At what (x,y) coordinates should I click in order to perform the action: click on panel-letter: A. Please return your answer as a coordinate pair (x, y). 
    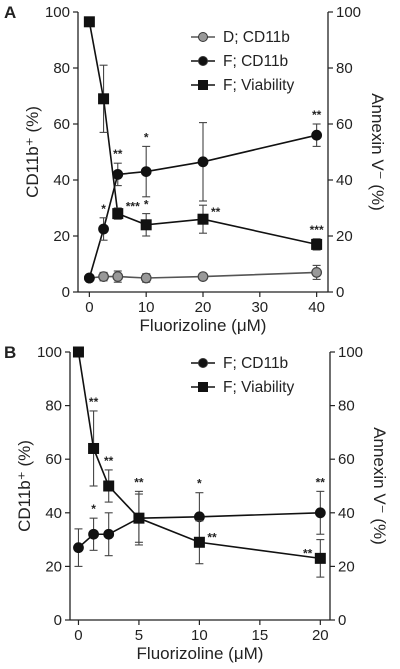
    Looking at the image, I should click on (10, 12).